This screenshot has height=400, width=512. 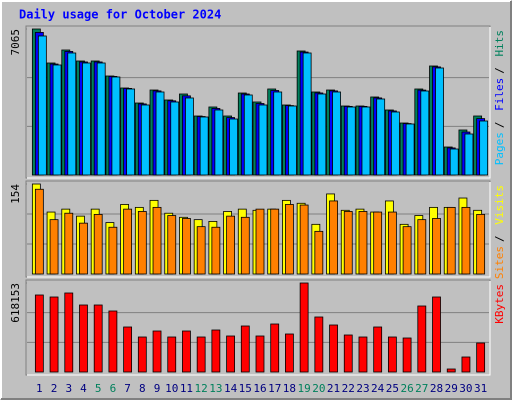 What do you see at coordinates (68, 388) in the screenshot?
I see `x-tick-label: 3` at bounding box center [68, 388].